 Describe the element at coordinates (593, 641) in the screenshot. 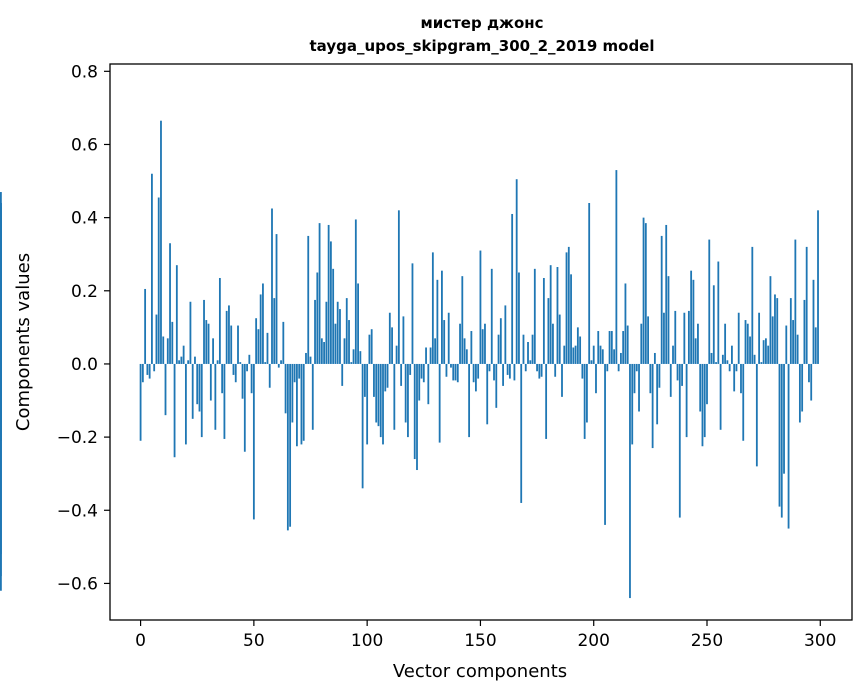

I see `x-tick-label: 200` at that location.